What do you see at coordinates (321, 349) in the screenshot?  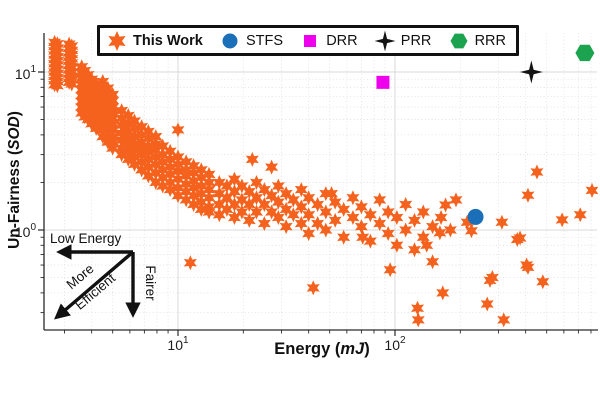 I see `x-axis-title: Energy (mJ)` at bounding box center [321, 349].